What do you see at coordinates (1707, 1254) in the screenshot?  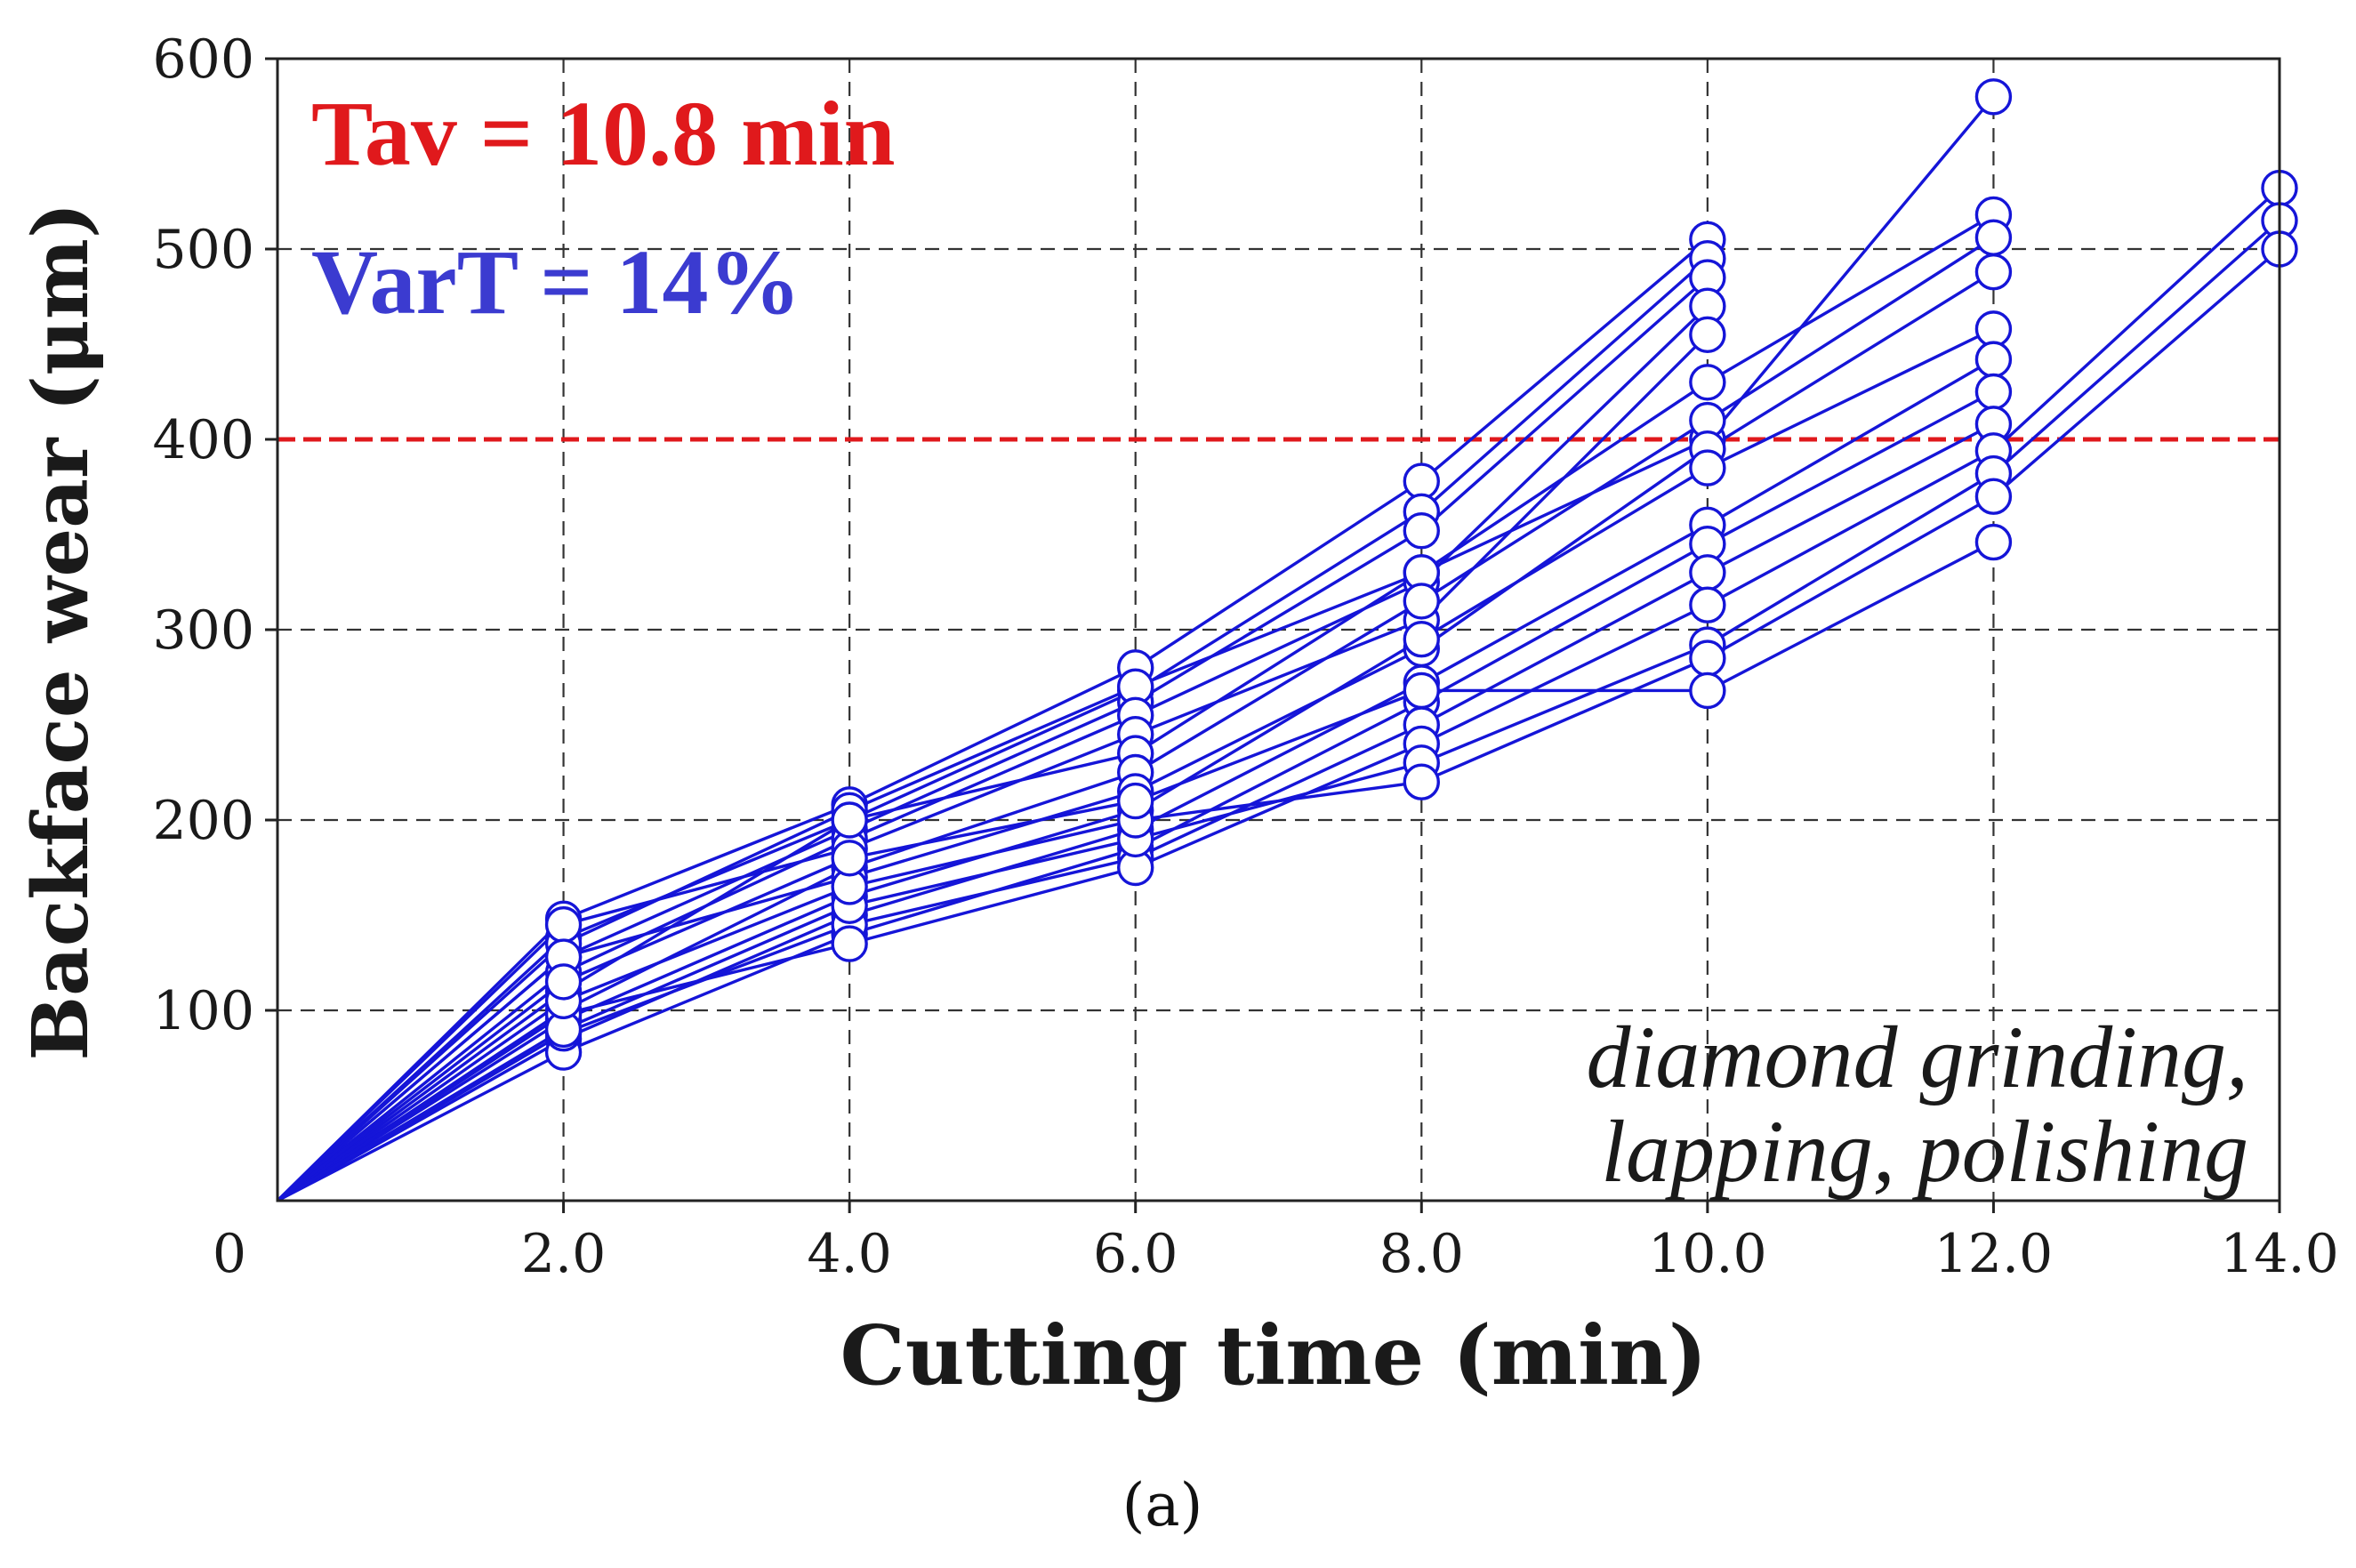 I see `x-tick-label: 10.0` at bounding box center [1707, 1254].